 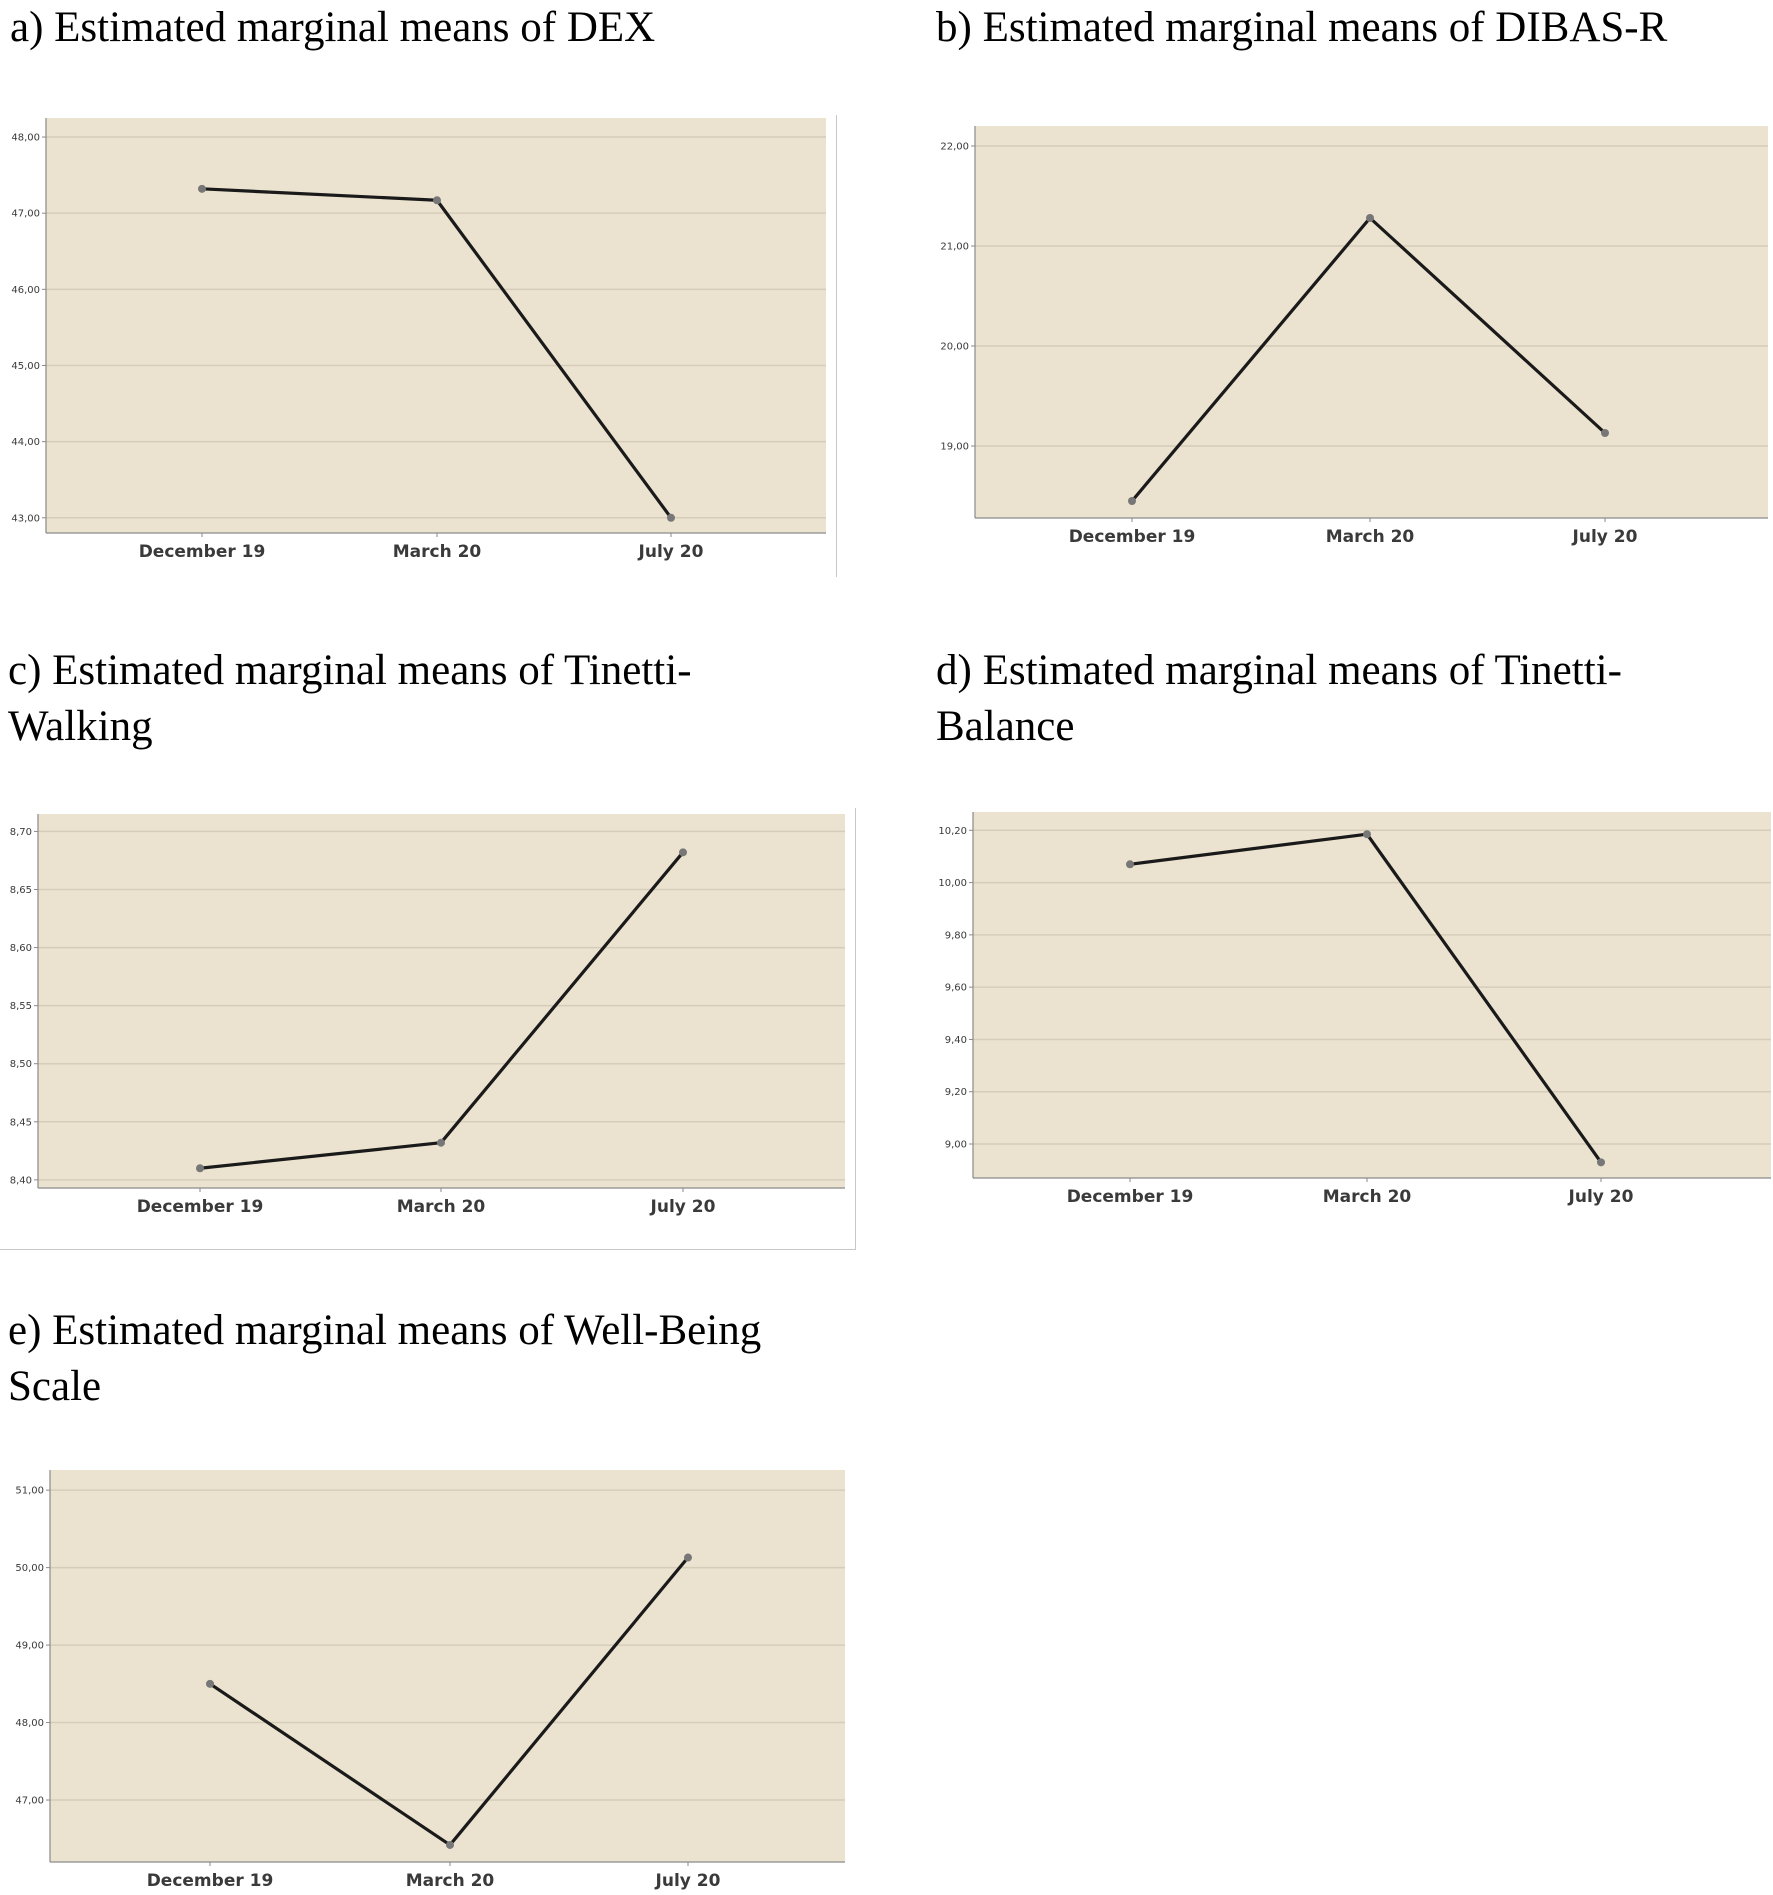 What do you see at coordinates (27, 27) in the screenshot?
I see `panel-label: a)` at bounding box center [27, 27].